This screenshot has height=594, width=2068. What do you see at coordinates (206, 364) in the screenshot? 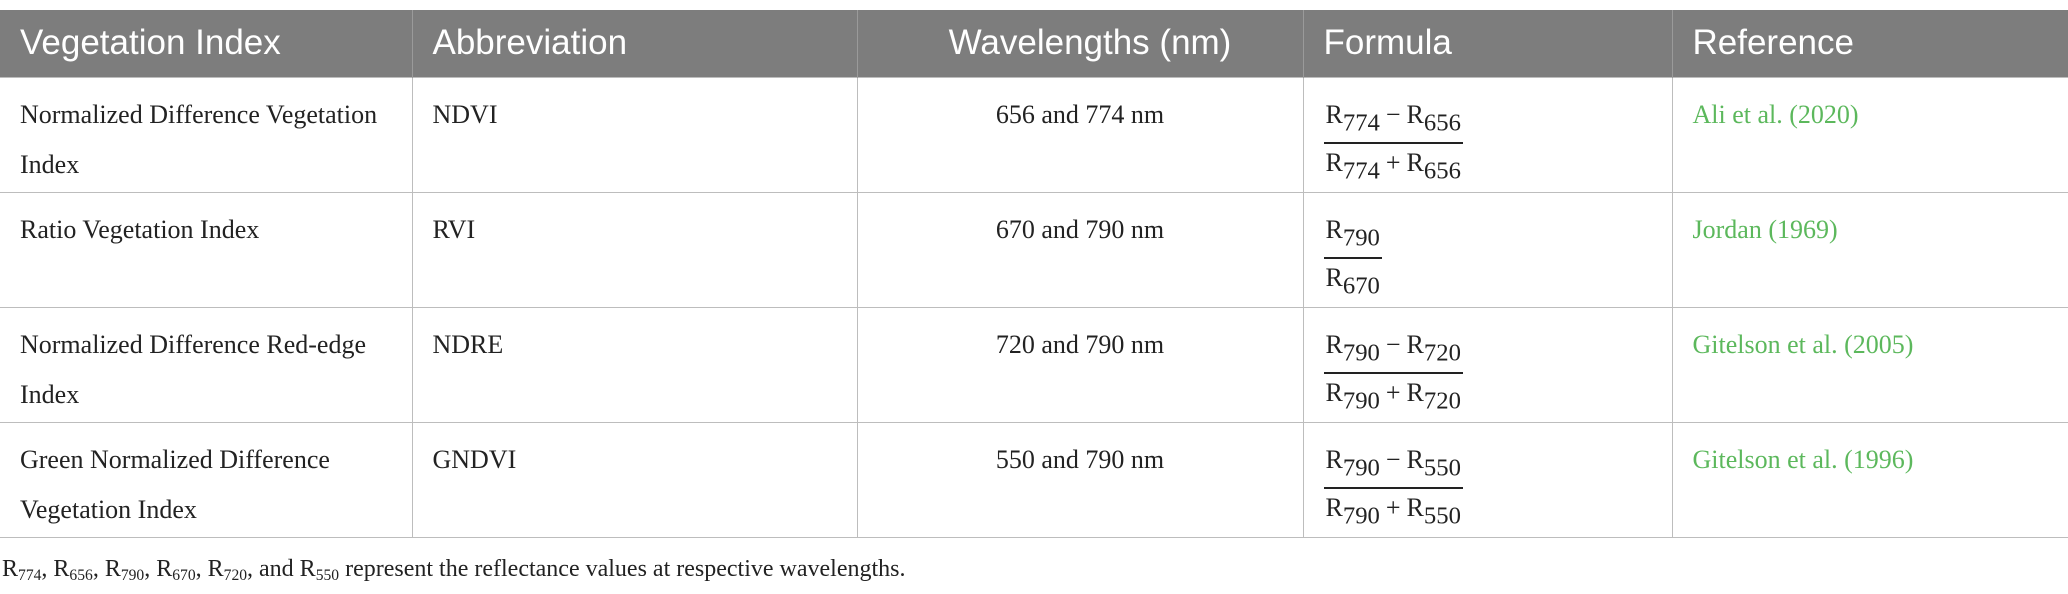
I see `index-cell: Normalized Difference Red-edge Index` at bounding box center [206, 364].